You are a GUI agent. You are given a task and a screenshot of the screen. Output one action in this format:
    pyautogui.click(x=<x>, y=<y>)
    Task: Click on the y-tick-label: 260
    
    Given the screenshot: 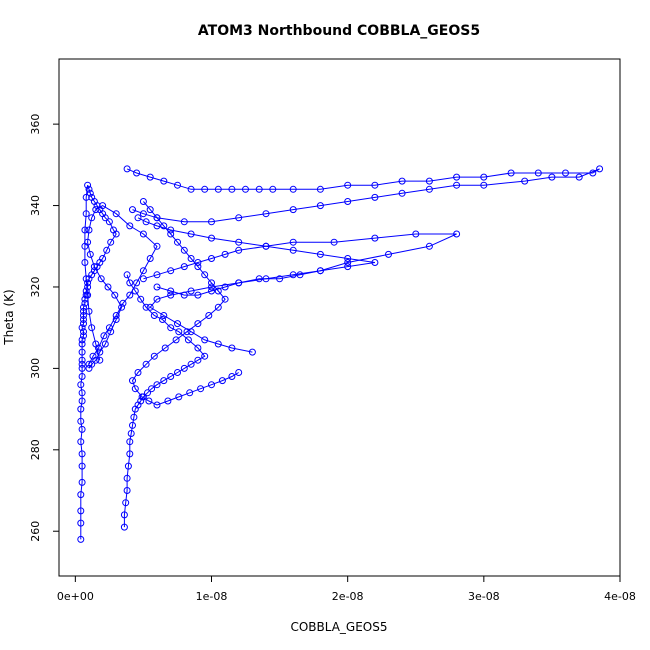 What is the action you would take?
    pyautogui.click(x=35, y=531)
    